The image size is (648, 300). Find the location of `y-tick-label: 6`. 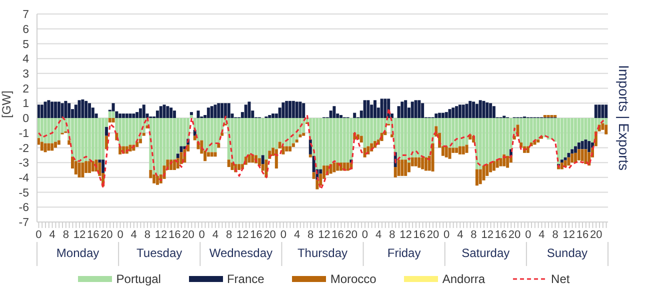

y-tick-label: 6 is located at coordinates (25, 30).